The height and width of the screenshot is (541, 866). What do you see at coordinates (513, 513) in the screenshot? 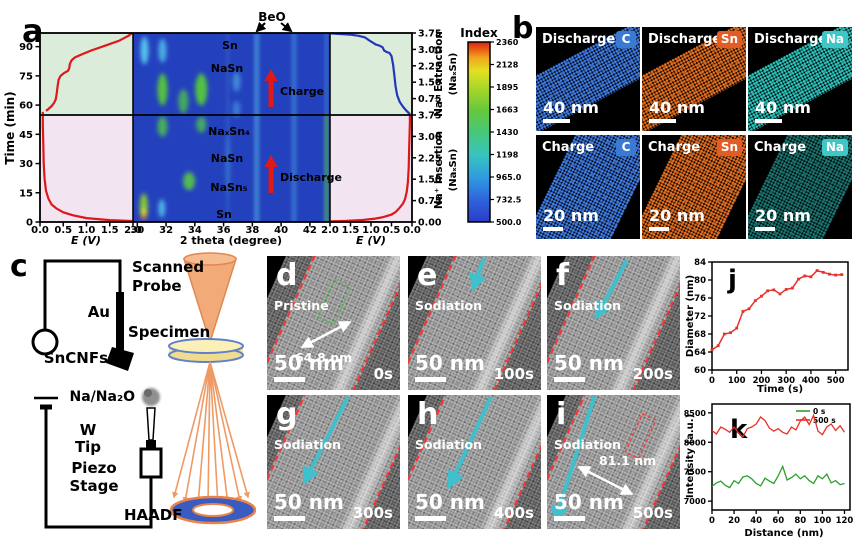
I see `timestamp: 400s` at bounding box center [513, 513].